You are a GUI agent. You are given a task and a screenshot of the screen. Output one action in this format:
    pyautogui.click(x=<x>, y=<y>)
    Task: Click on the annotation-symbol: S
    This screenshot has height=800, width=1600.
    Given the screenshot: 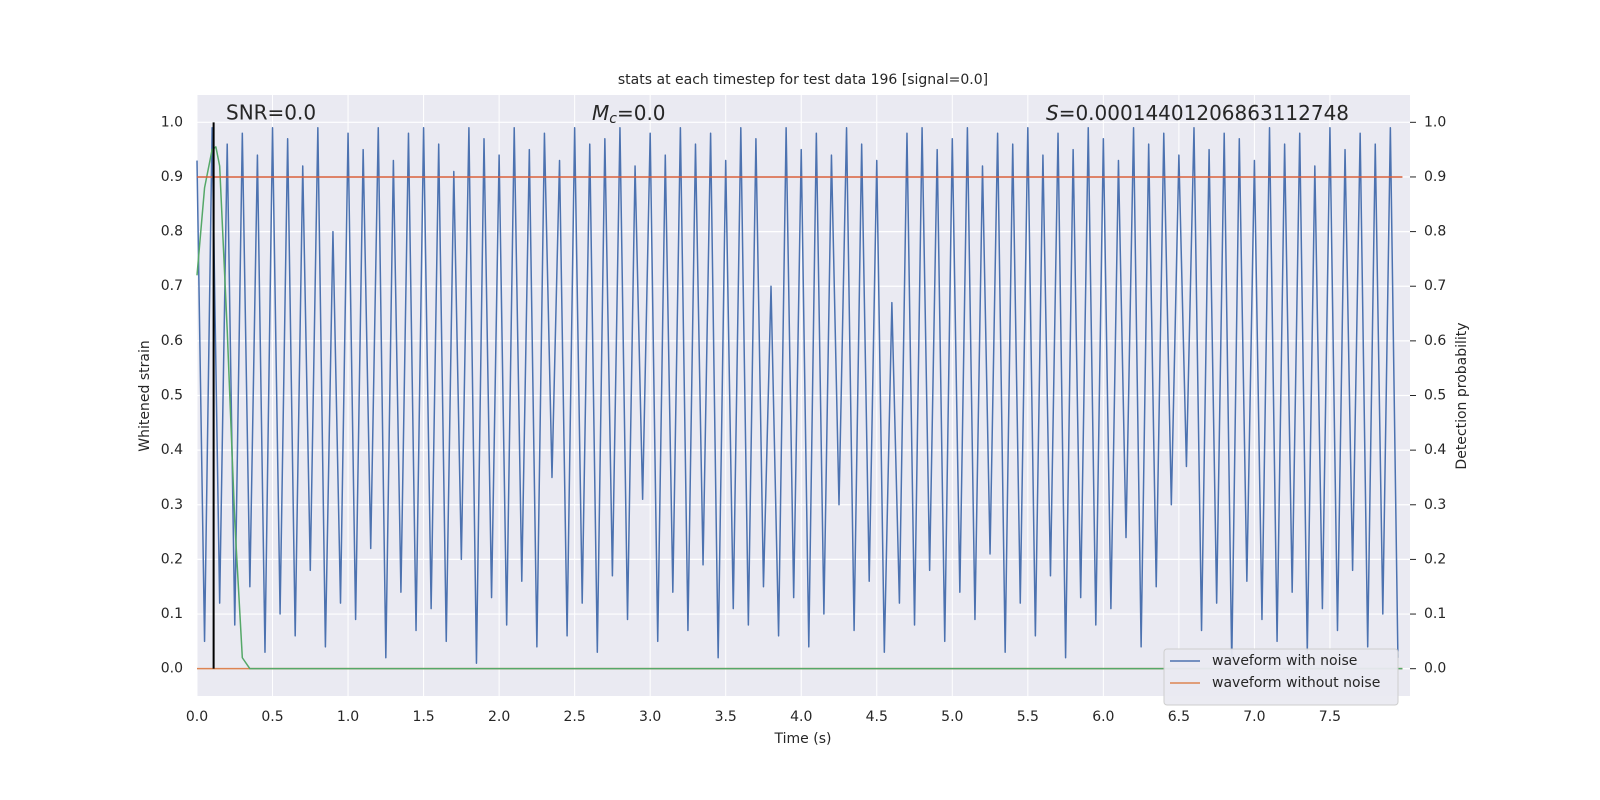 What is the action you would take?
    pyautogui.click(x=1052, y=113)
    